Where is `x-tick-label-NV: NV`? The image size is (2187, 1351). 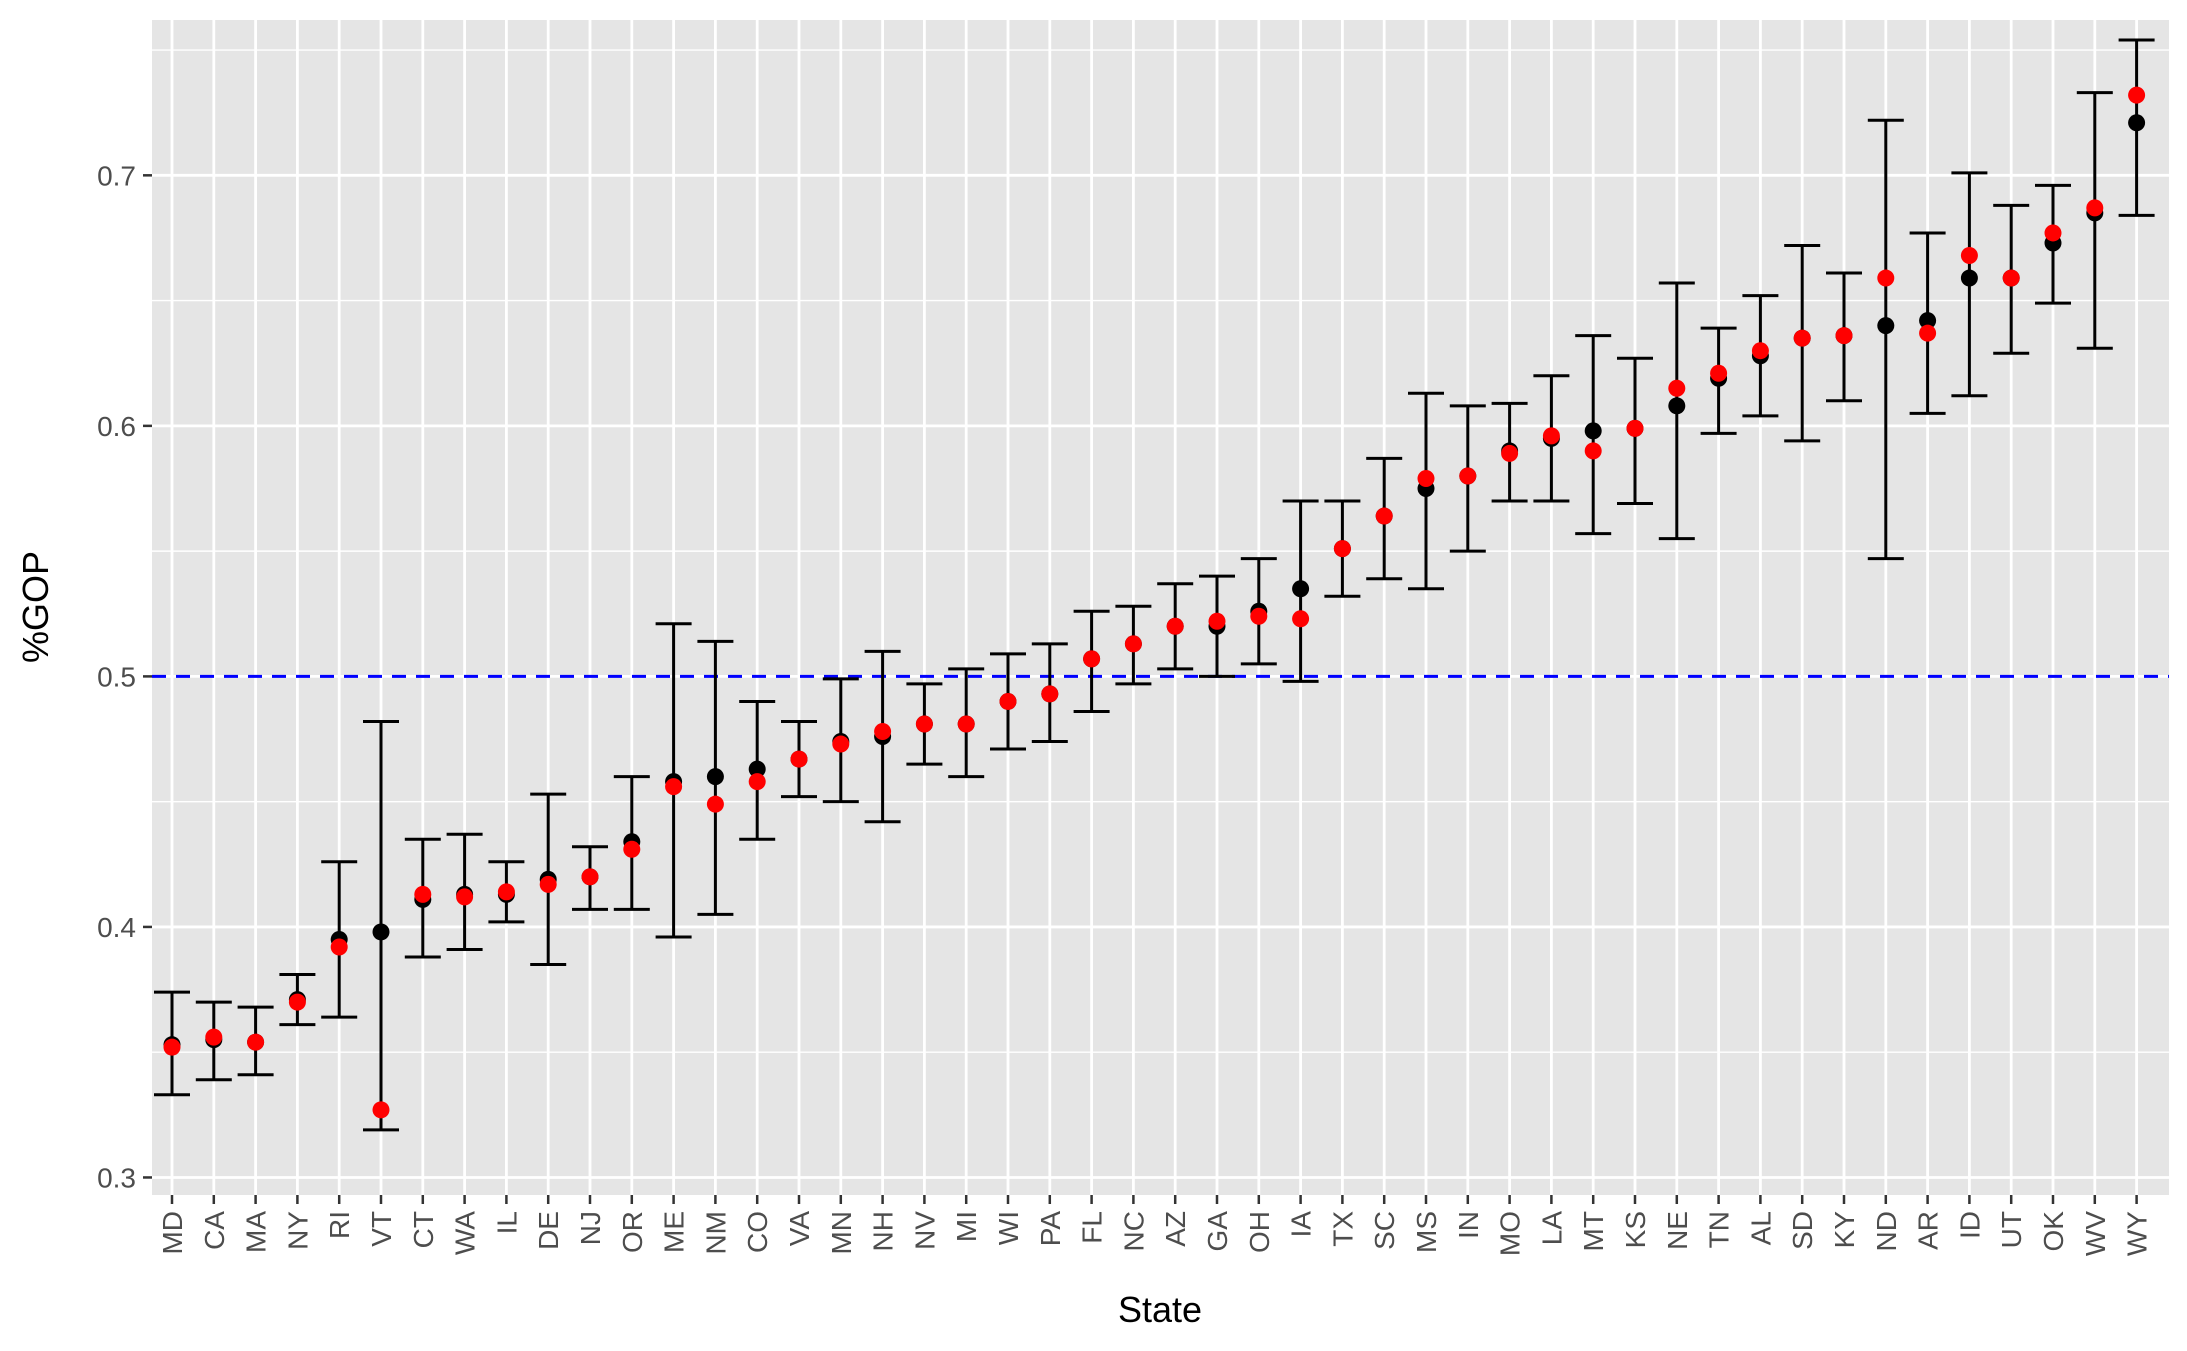
x-tick-label-NV: NV is located at coordinates (924, 1230).